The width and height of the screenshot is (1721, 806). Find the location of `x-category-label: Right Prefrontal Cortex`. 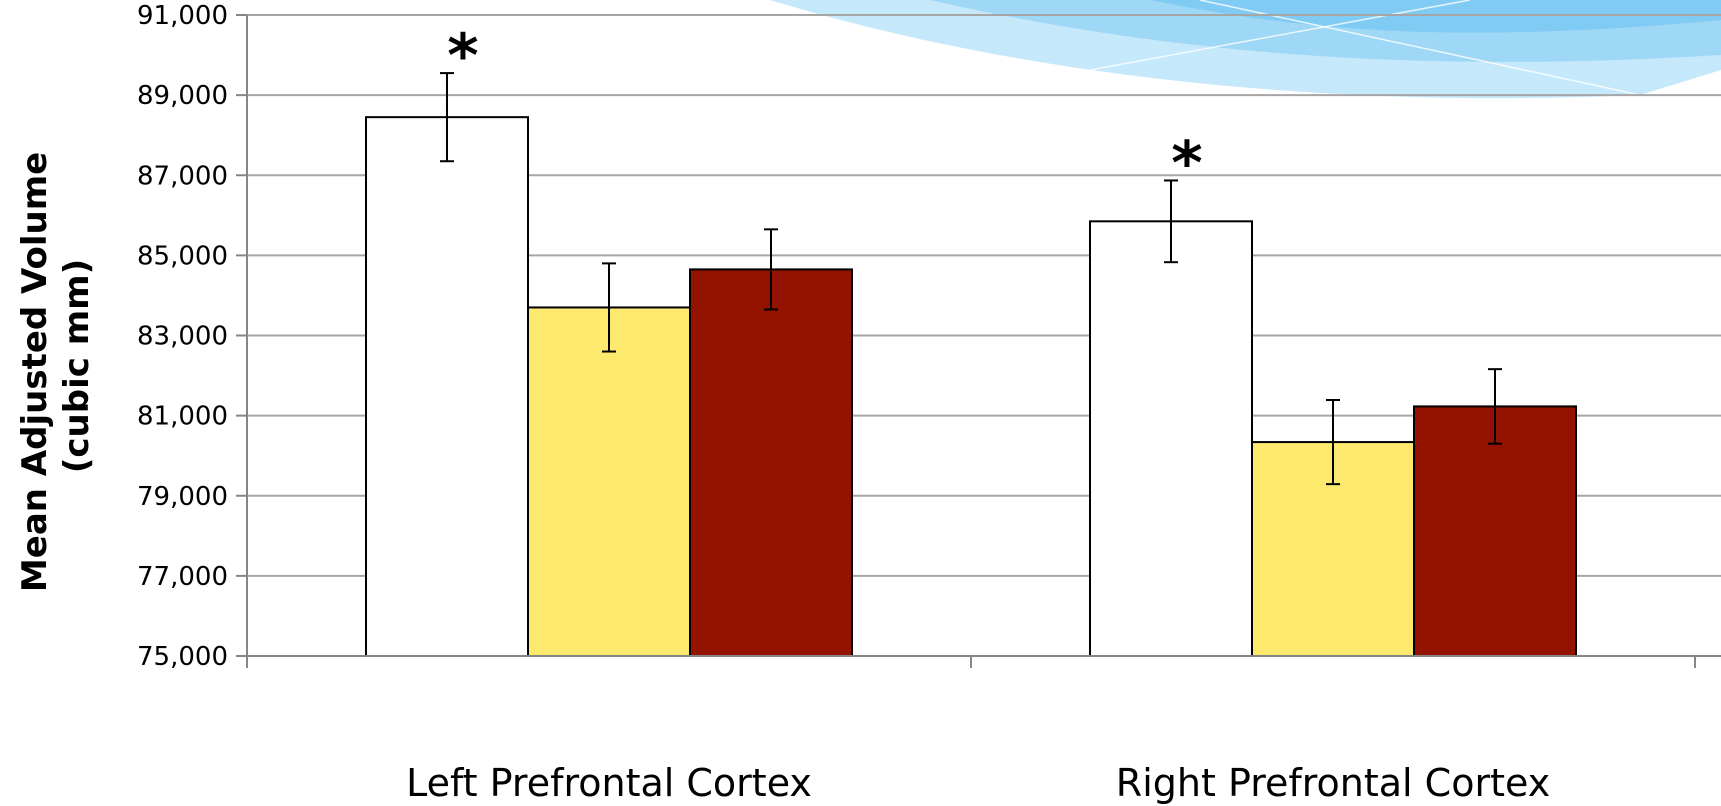

x-category-label: Right Prefrontal Cortex is located at coordinates (1333, 783).